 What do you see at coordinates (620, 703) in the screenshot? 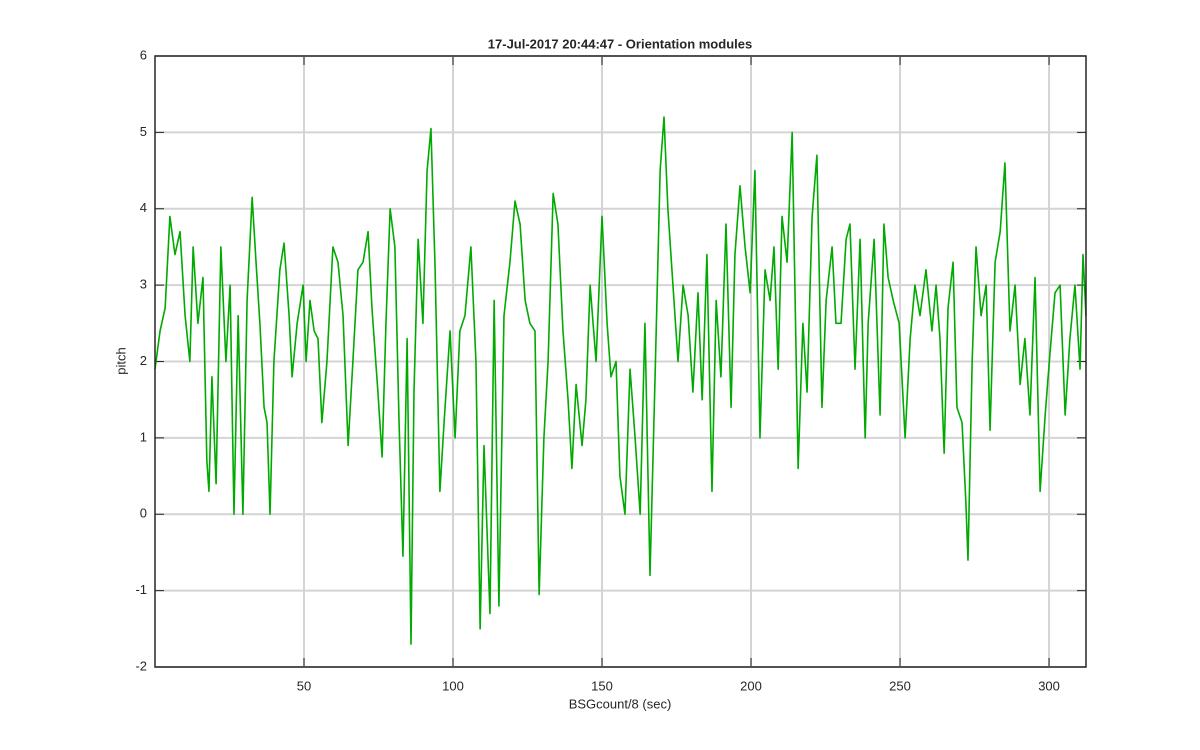
I see `x-axis-label: BSGcount/8 (sec)` at bounding box center [620, 703].